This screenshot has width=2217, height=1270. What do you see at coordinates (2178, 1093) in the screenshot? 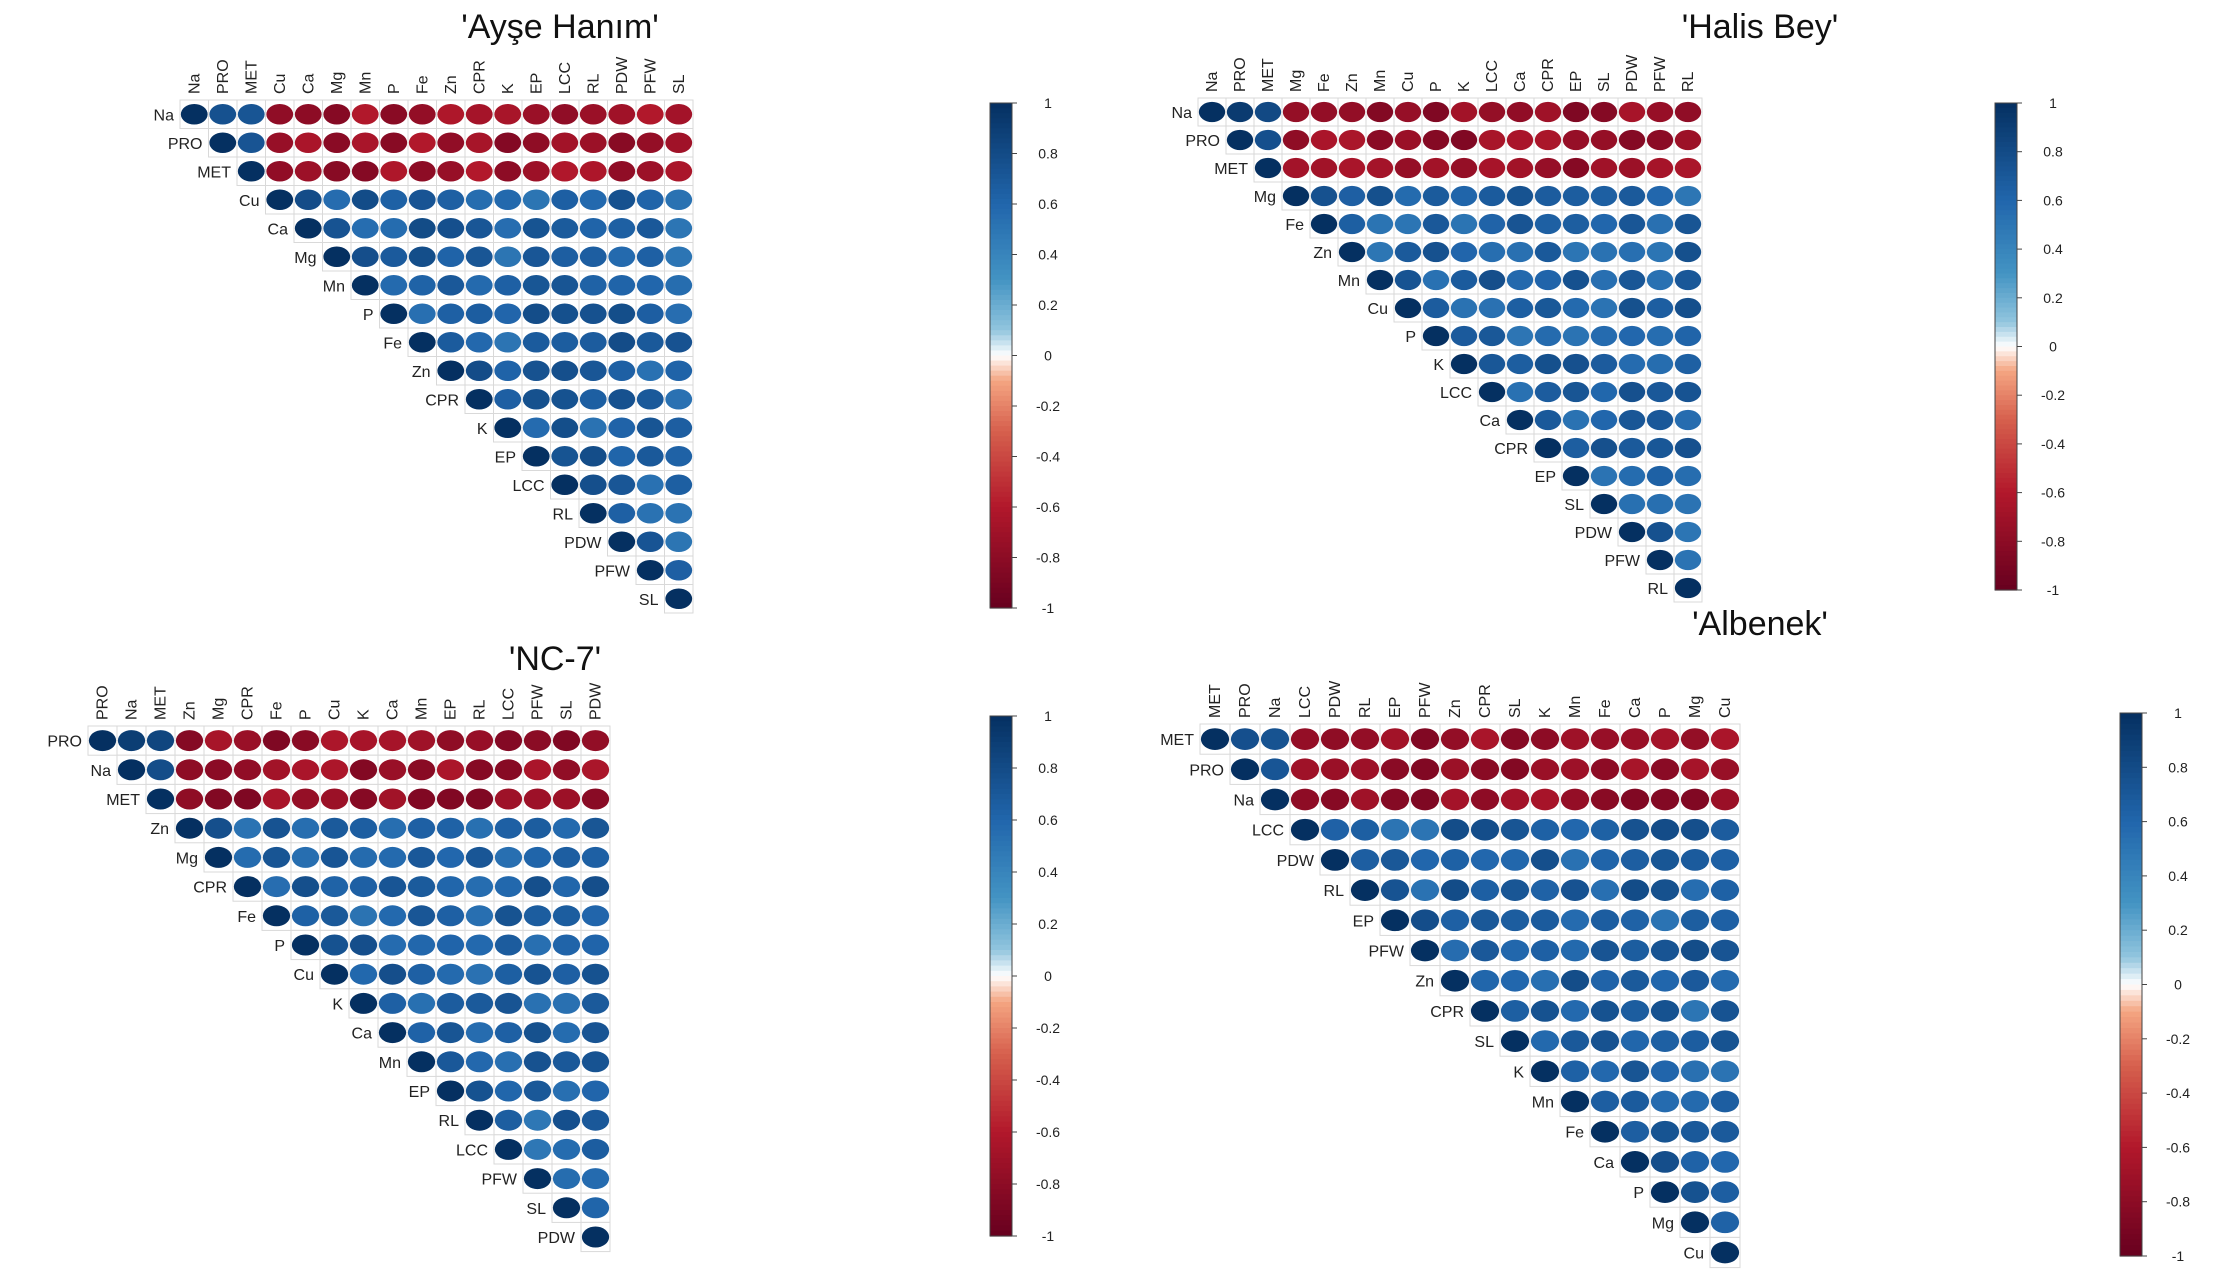
I see `colorbar-tick-label: -0.4` at bounding box center [2178, 1093].